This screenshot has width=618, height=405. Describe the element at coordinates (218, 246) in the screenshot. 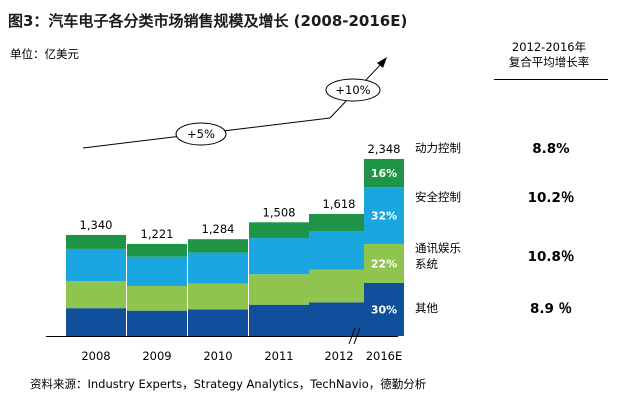

I see `bar-segment-2010-动力控制` at that location.